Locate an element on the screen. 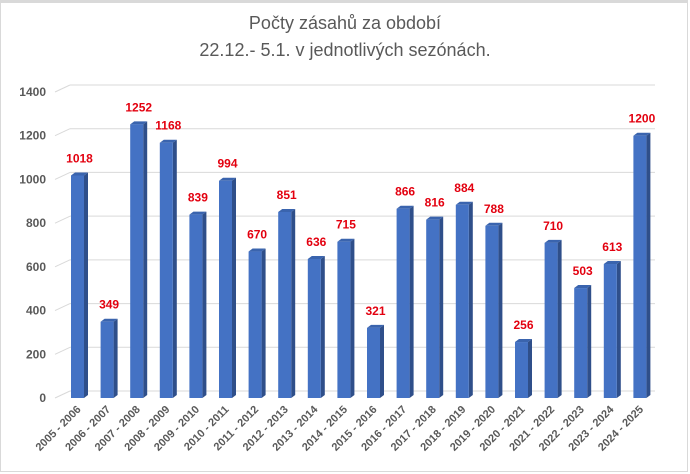 This screenshot has width=690, height=474. data-label: 321 is located at coordinates (375, 311).